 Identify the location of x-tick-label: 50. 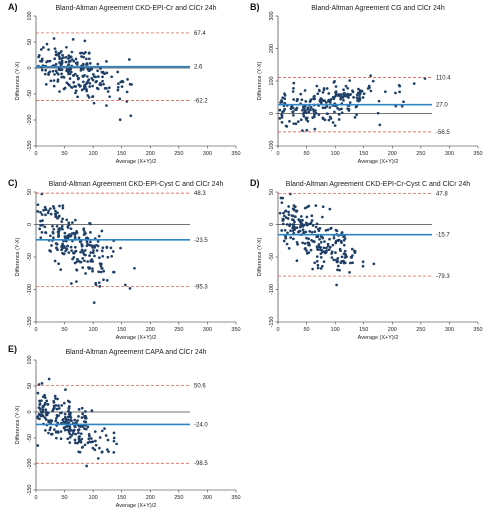
(307, 330).